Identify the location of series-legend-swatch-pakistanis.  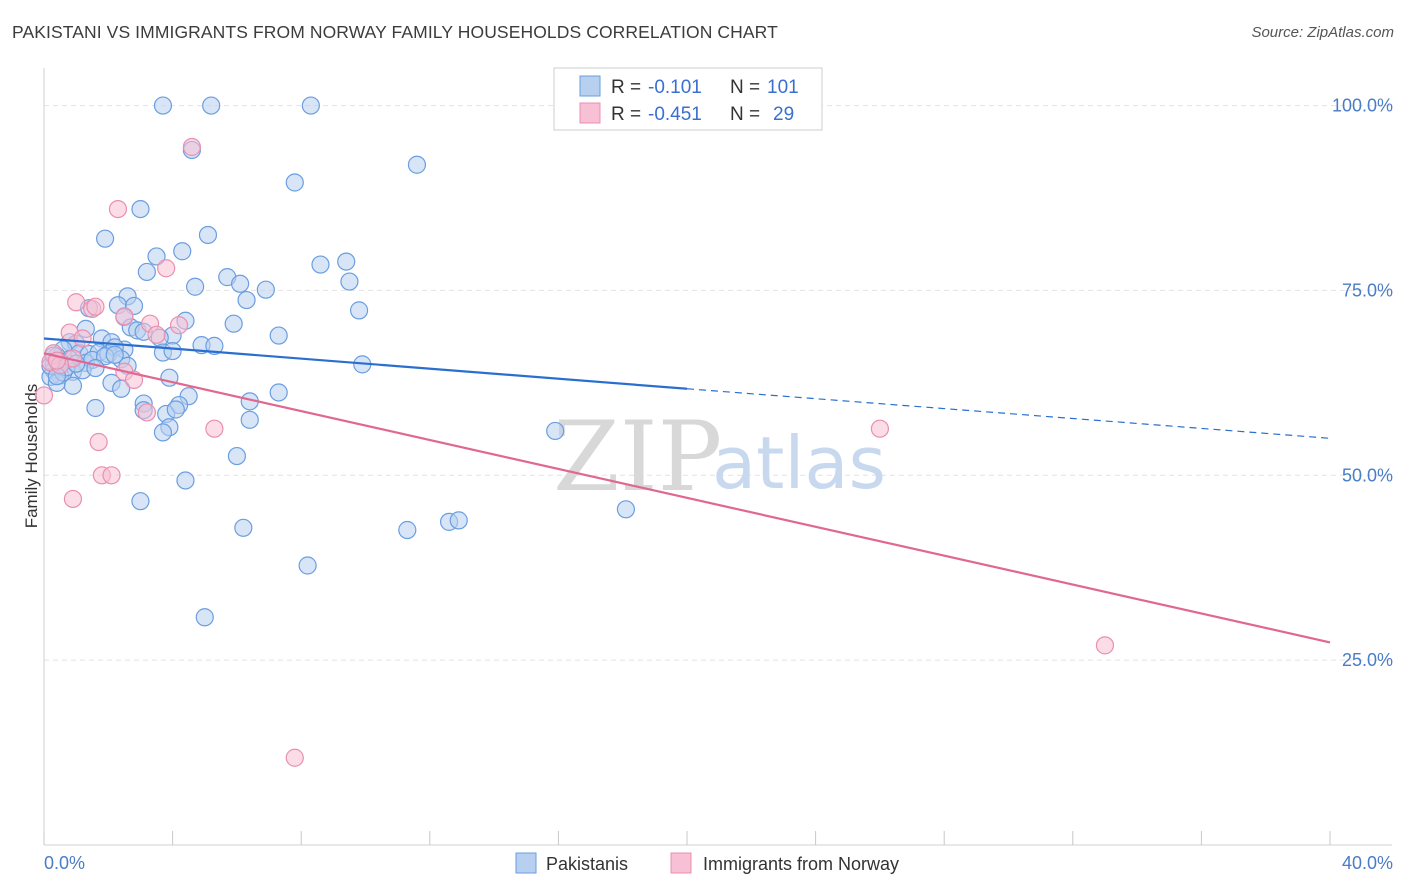
(526, 863).